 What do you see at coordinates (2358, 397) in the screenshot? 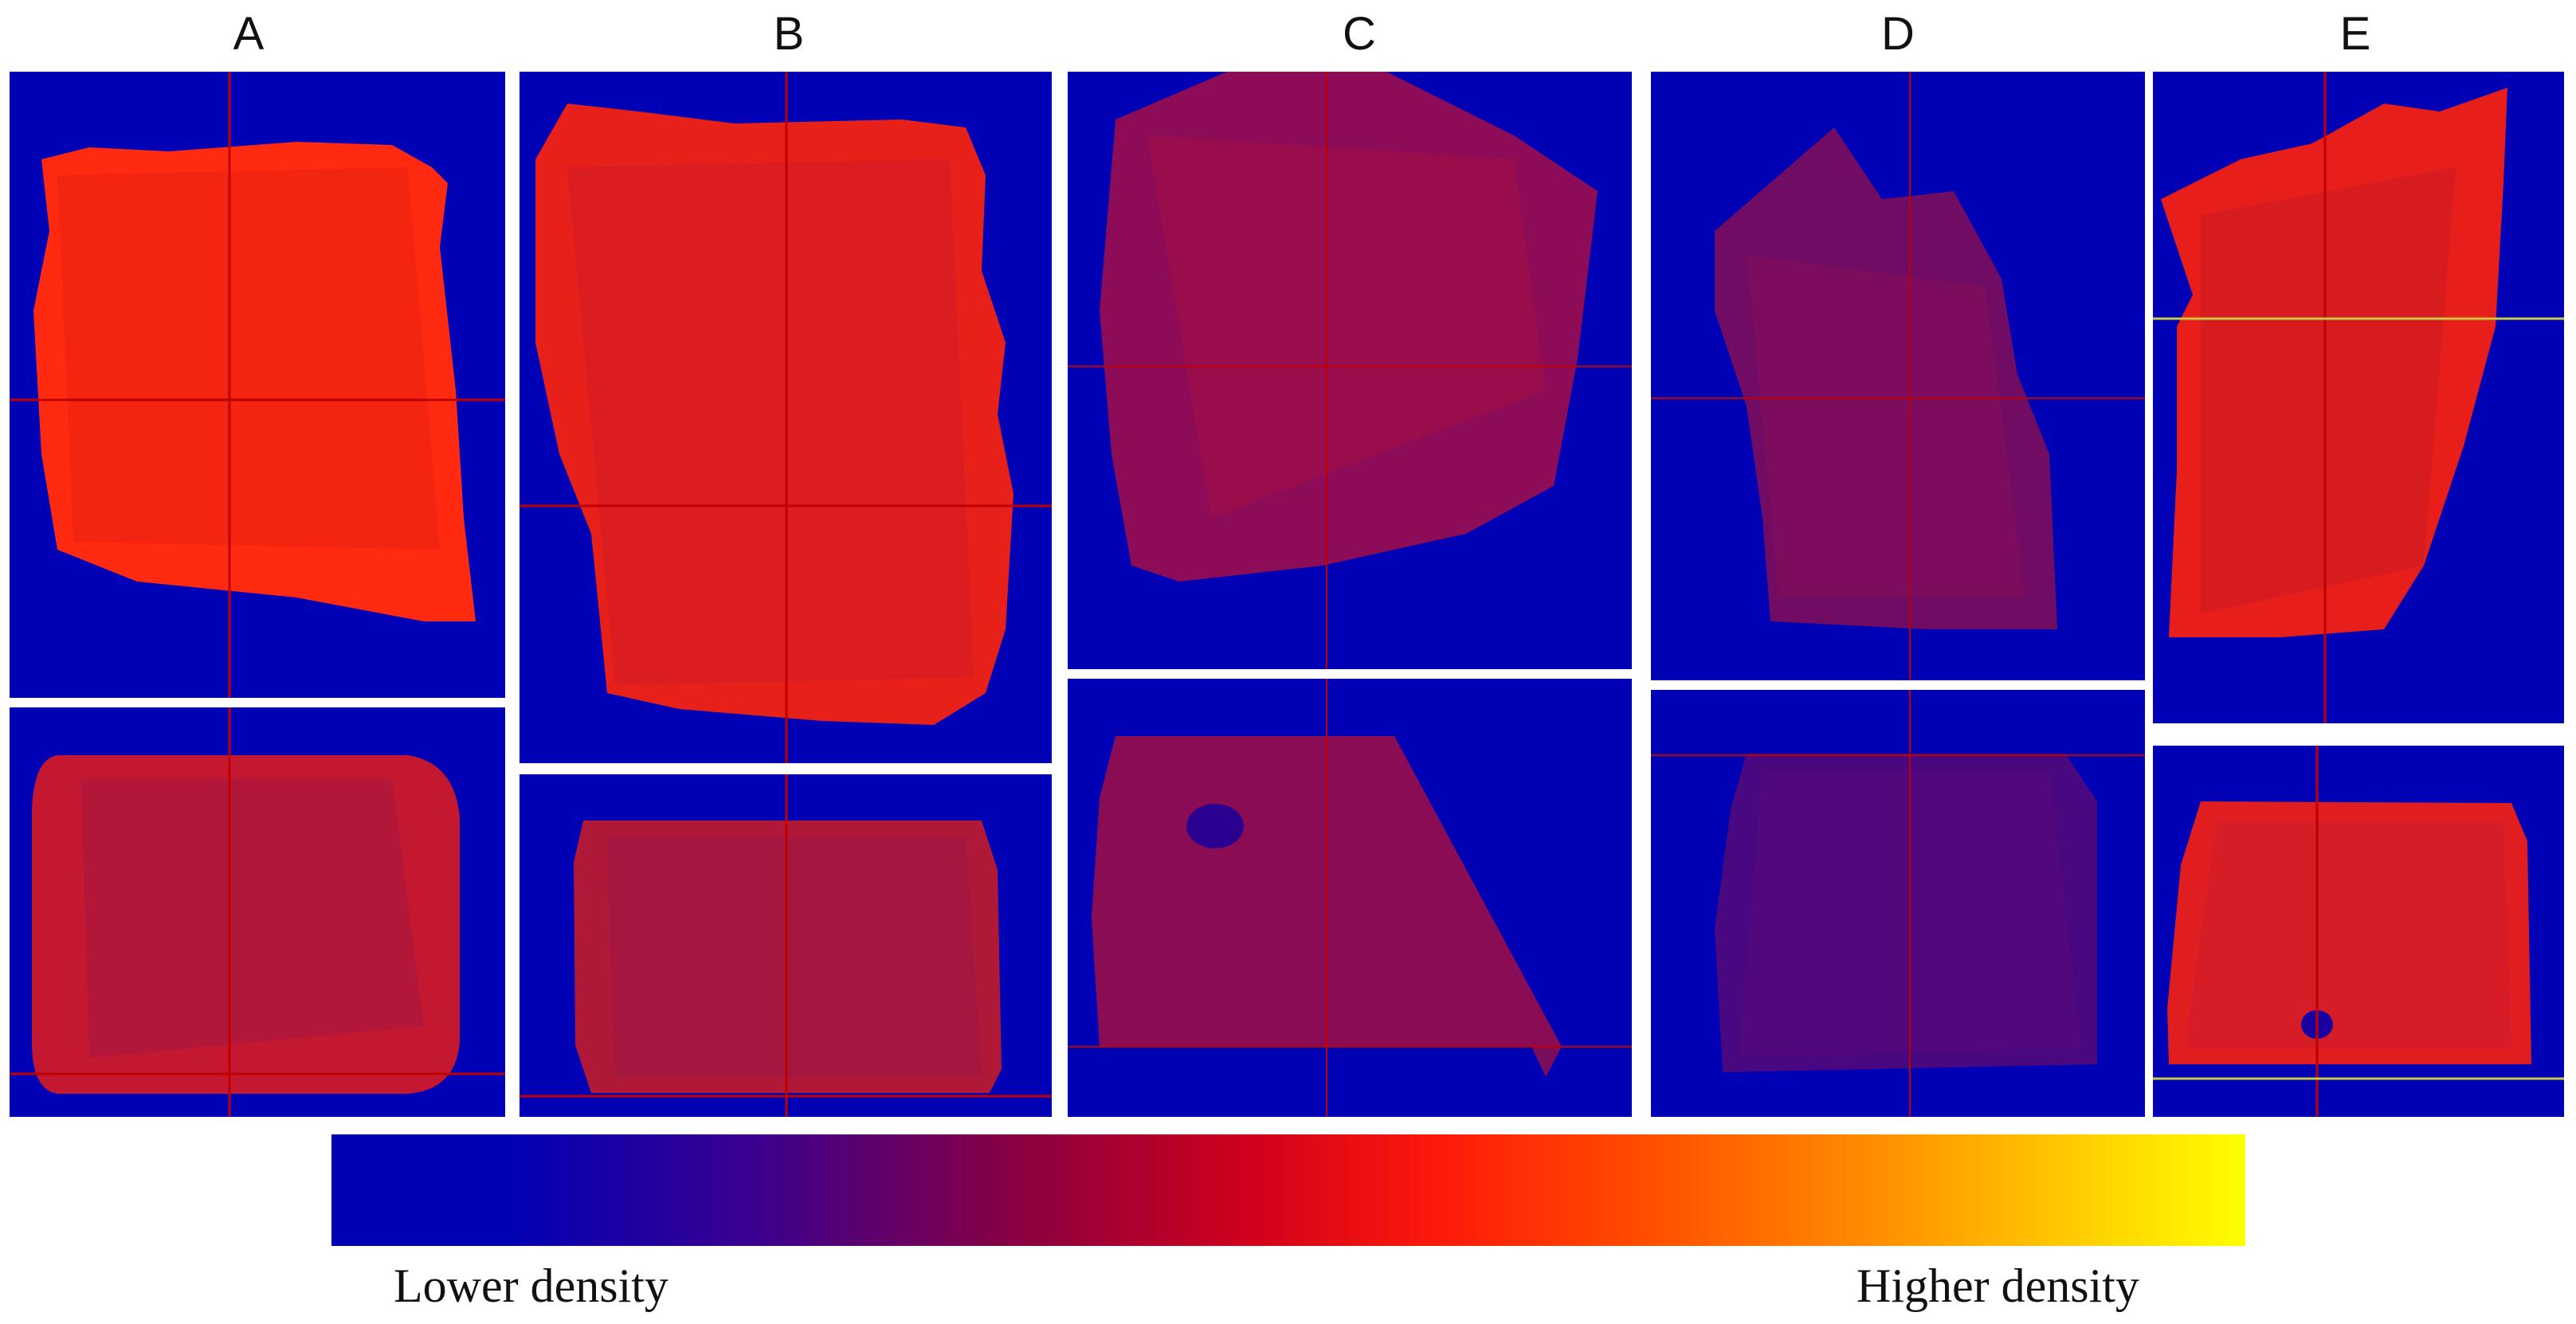
I see `panel-e-top` at bounding box center [2358, 397].